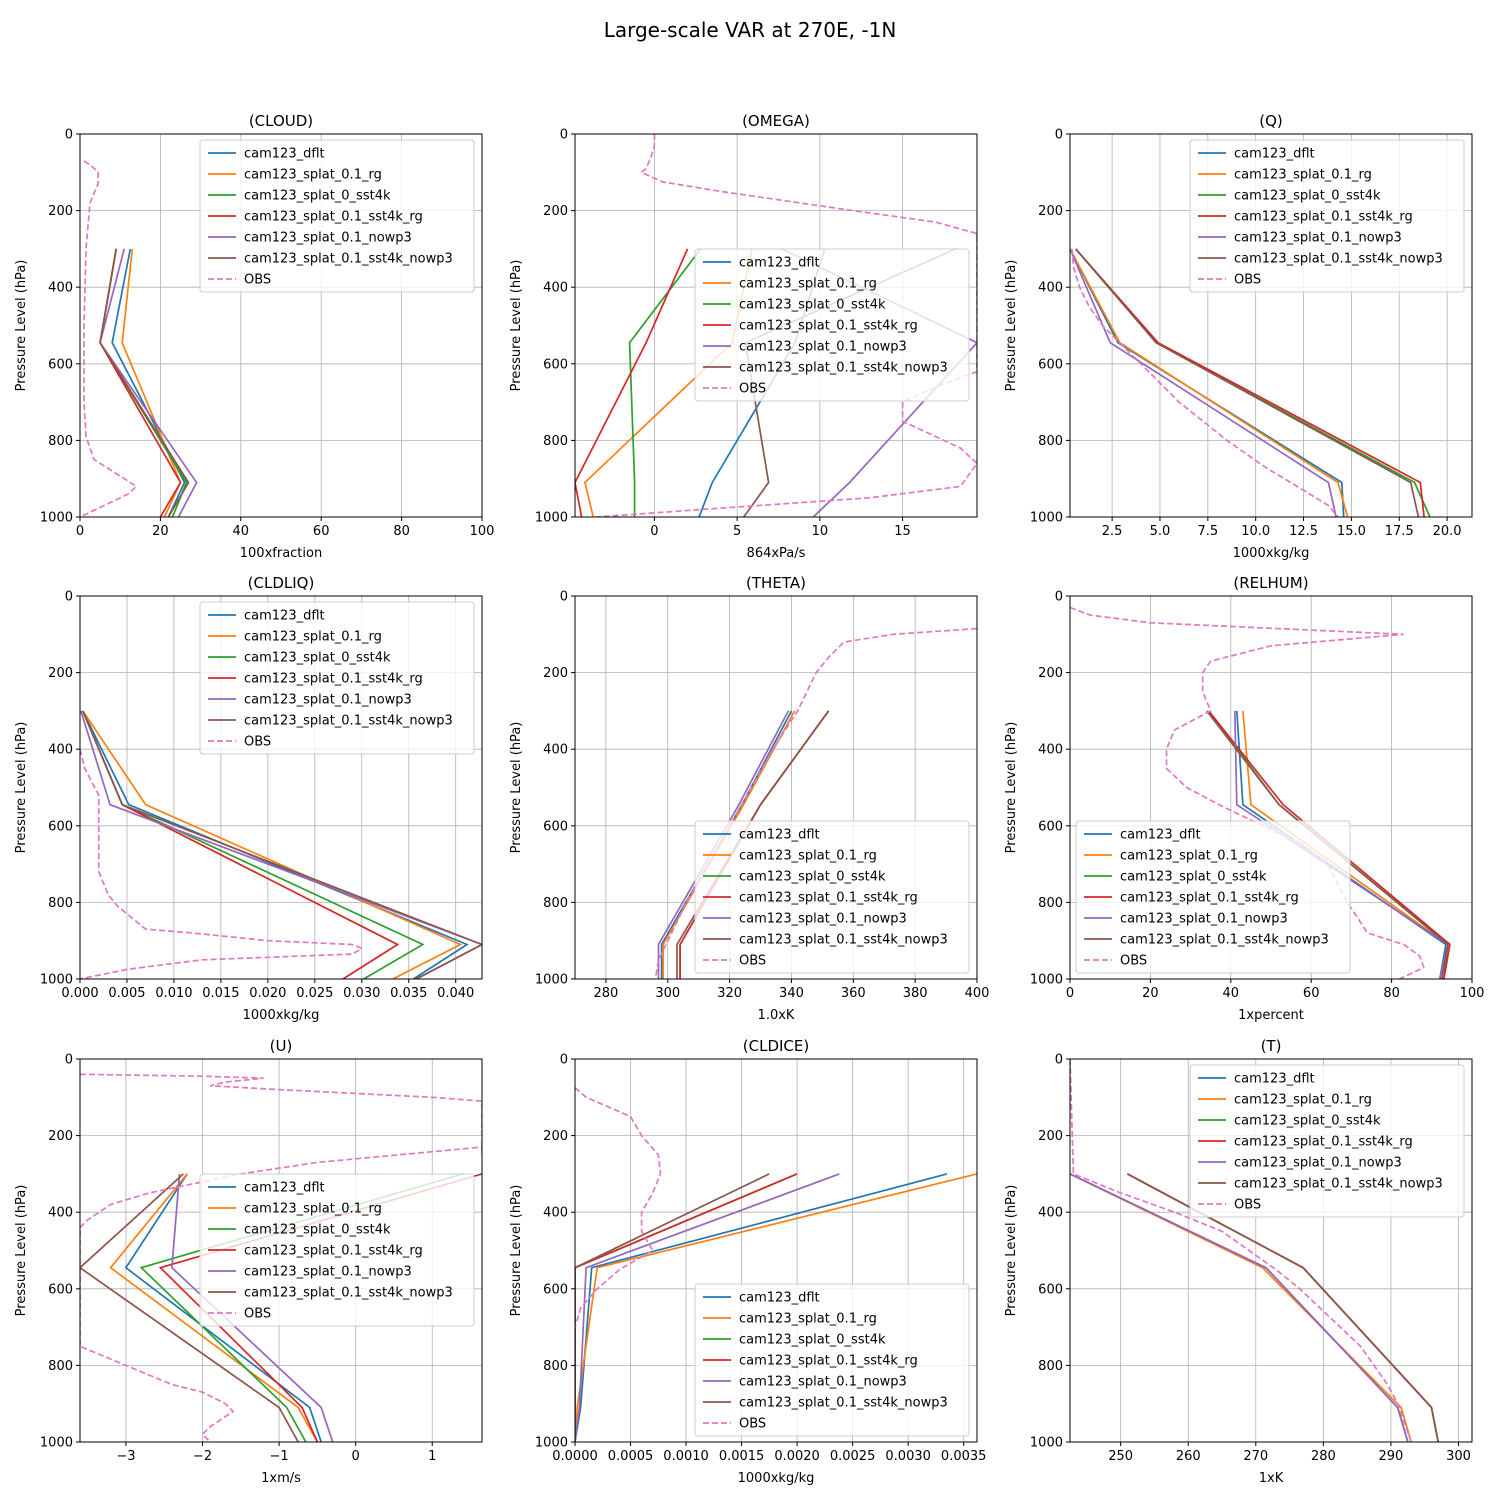 This screenshot has height=1500, width=1500. I want to click on x-tick-label: 360, so click(853, 993).